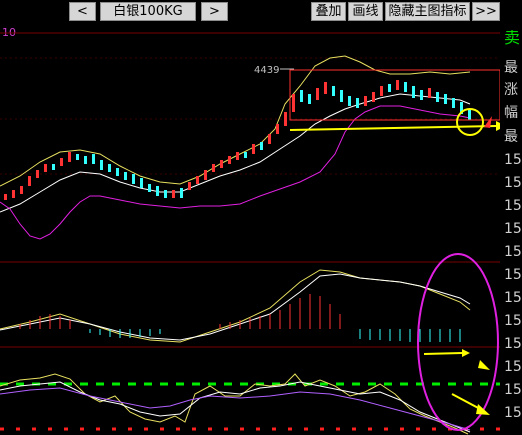  What do you see at coordinates (214, 11) in the screenshot?
I see `next-symbol-button: >` at bounding box center [214, 11].